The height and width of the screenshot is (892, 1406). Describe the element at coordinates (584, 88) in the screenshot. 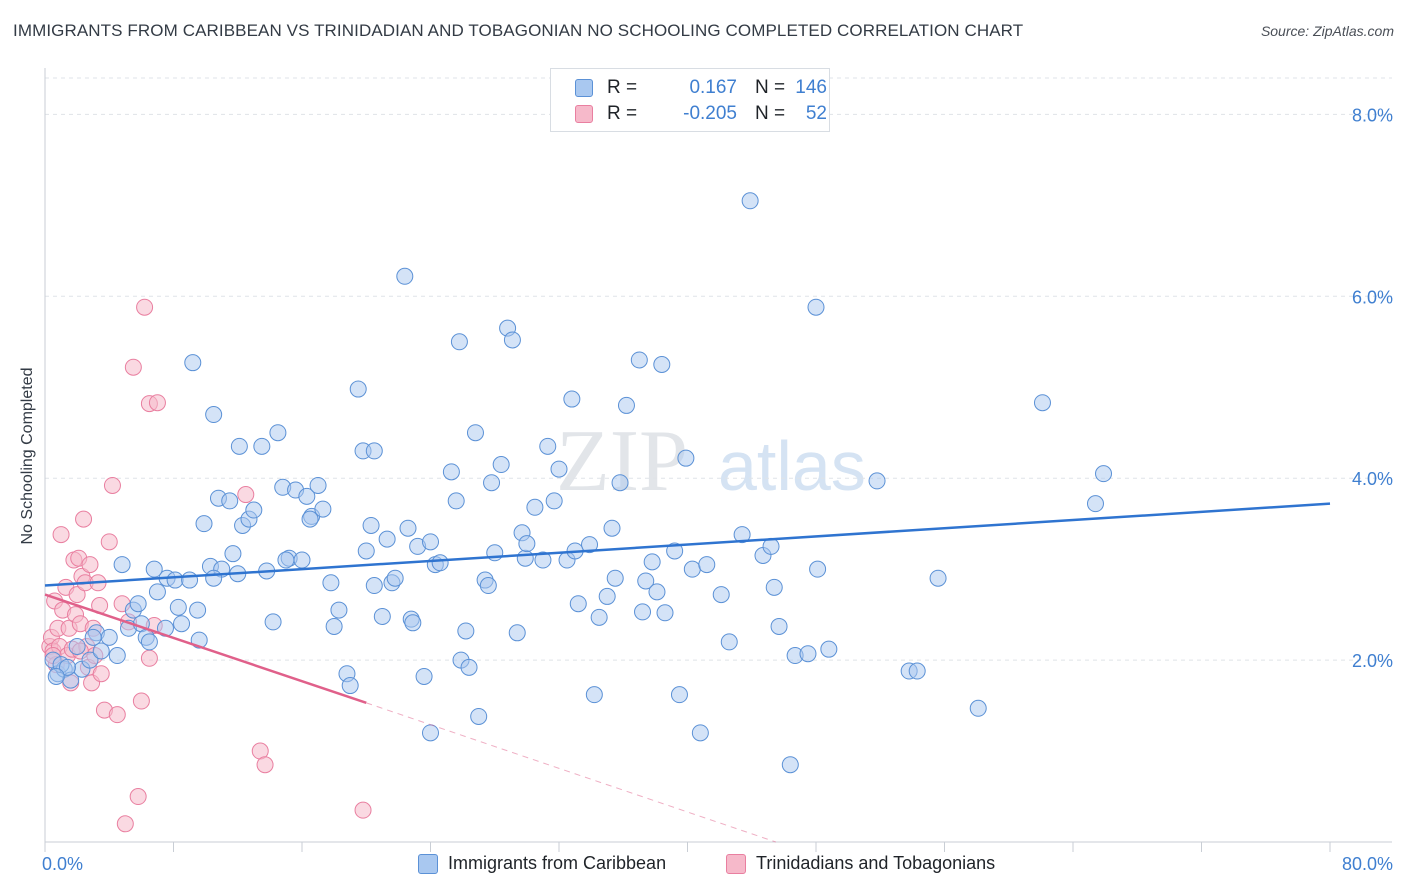

I see `legend-swatch-blue` at that location.